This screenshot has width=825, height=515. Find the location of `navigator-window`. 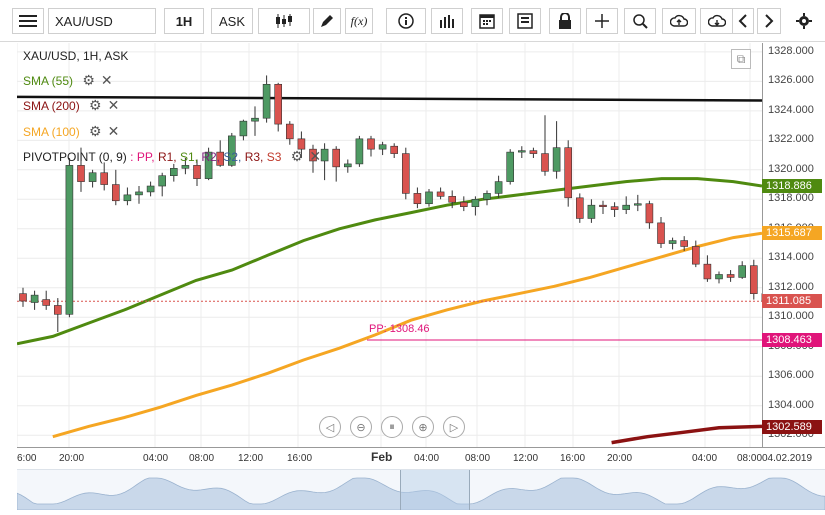

navigator-window is located at coordinates (435, 490).